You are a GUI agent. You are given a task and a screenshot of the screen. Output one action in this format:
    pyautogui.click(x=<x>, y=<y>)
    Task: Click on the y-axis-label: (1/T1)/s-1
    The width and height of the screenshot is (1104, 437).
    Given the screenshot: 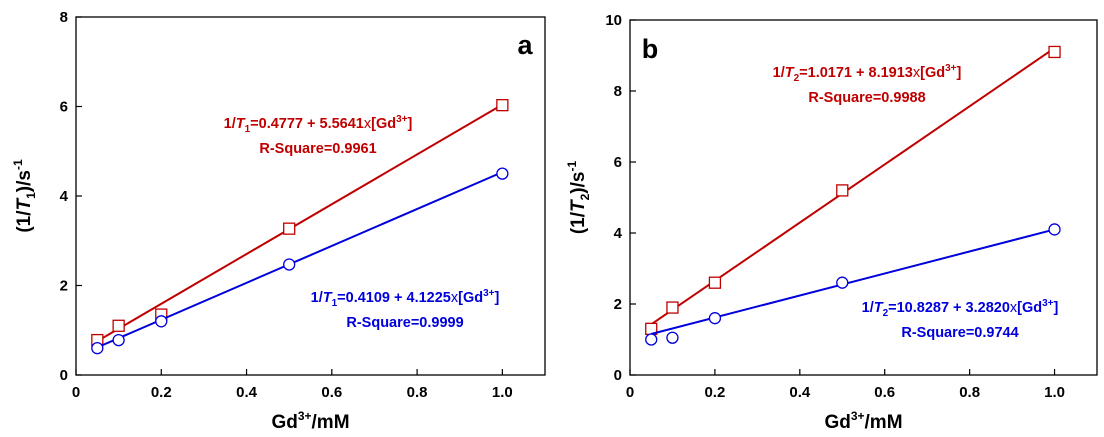 What is the action you would take?
    pyautogui.click(x=24, y=196)
    